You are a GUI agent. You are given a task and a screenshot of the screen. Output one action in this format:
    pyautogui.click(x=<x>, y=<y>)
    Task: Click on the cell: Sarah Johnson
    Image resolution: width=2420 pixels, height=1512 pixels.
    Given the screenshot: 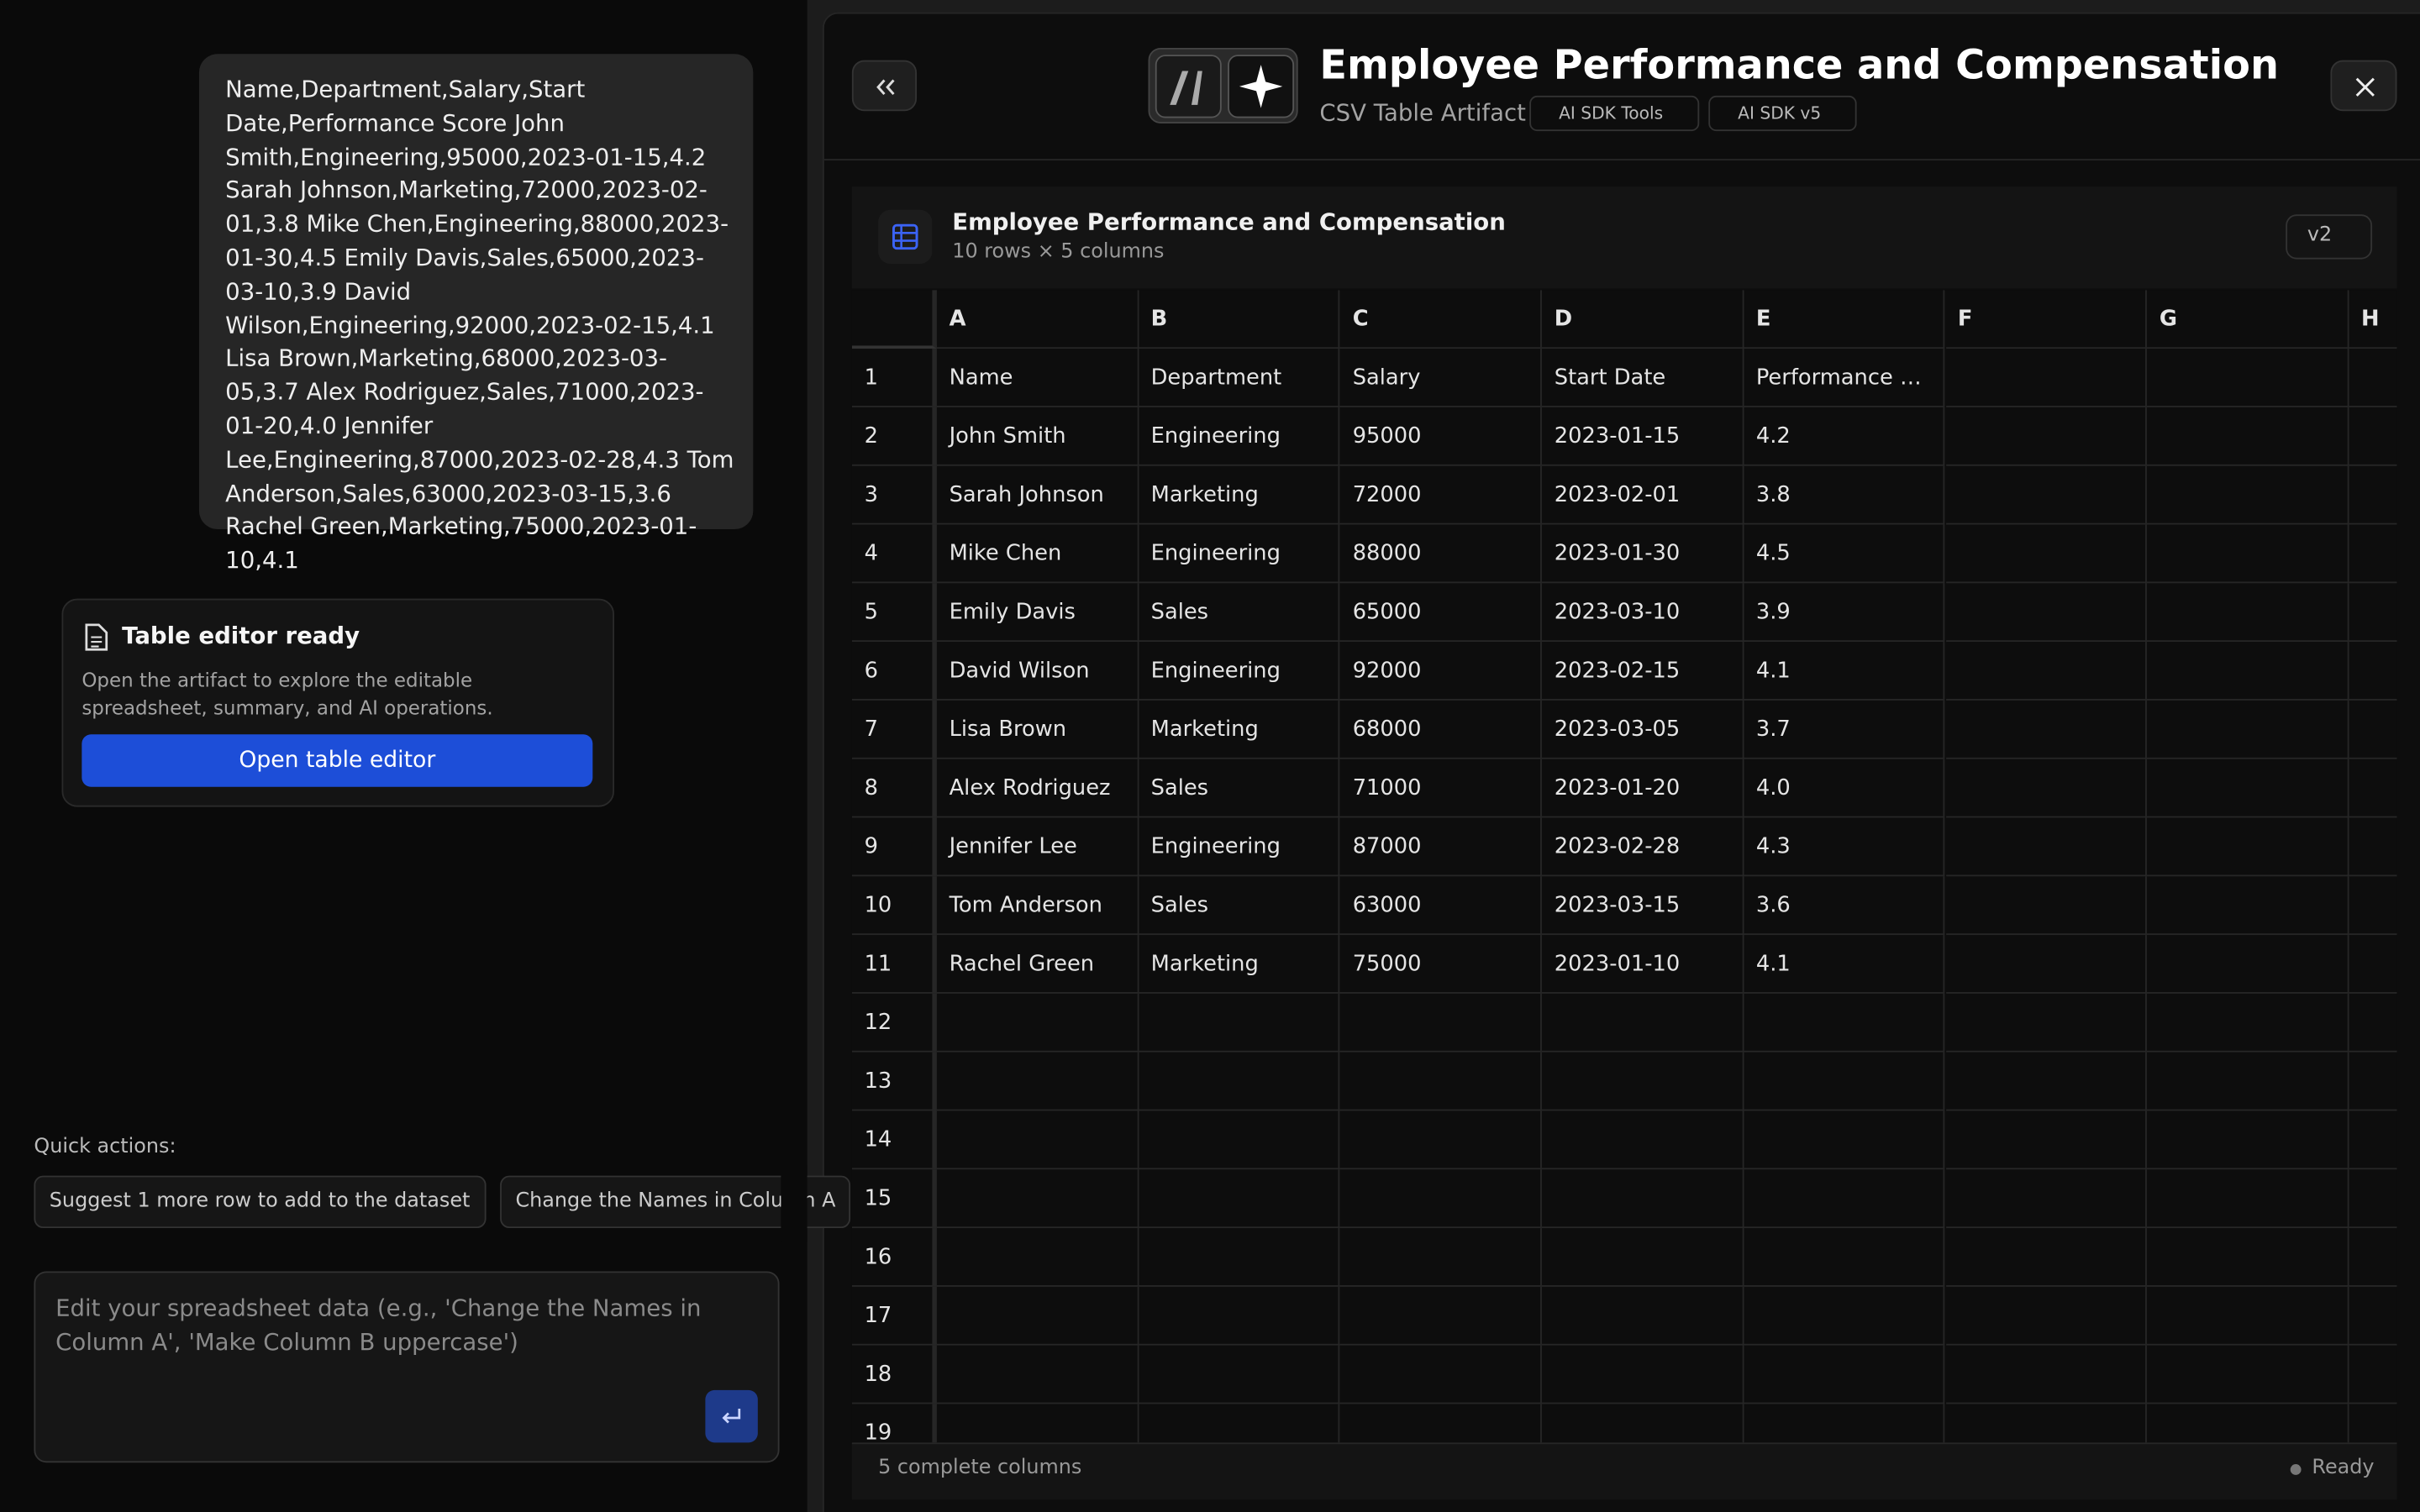 What is the action you would take?
    pyautogui.click(x=1037, y=495)
    